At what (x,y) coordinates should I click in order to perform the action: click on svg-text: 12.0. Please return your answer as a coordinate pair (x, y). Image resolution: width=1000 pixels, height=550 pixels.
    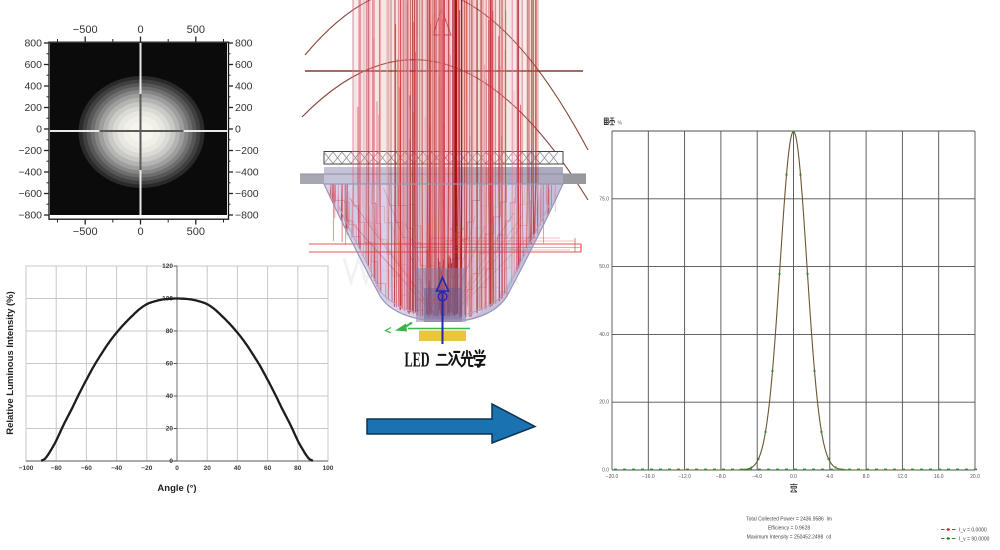
    Looking at the image, I should click on (903, 477).